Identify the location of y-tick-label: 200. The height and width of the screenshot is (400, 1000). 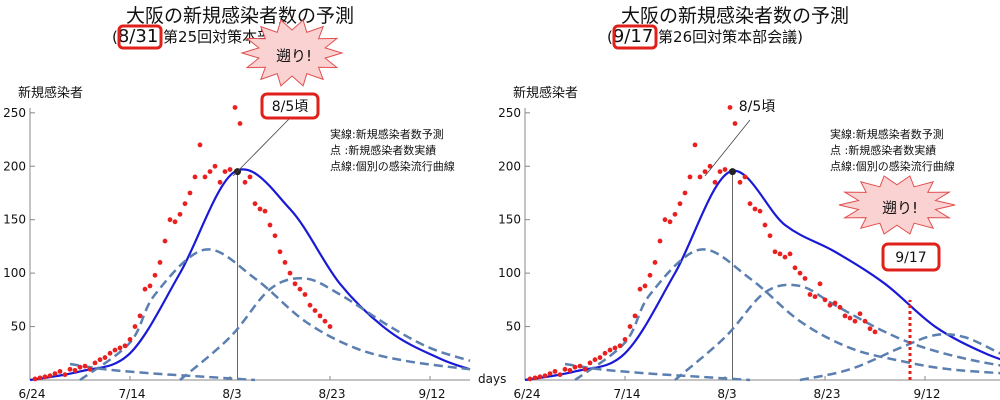
(509, 166).